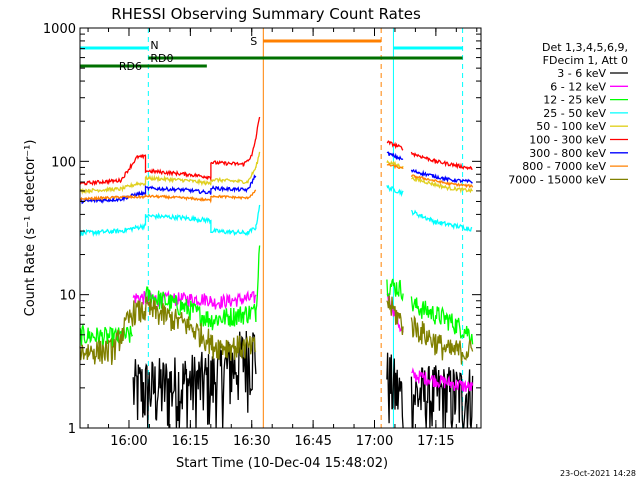 This screenshot has height=480, width=640. What do you see at coordinates (598, 473) in the screenshot?
I see `timestamp: 23-Oct-2021 14:28` at bounding box center [598, 473].